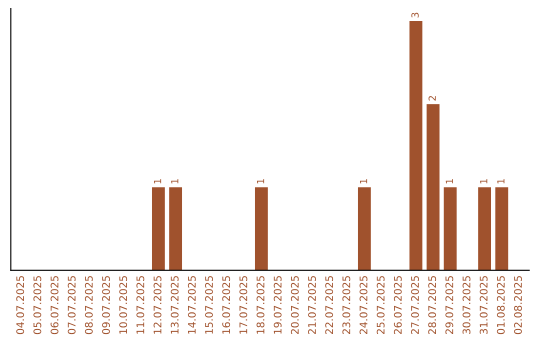 The height and width of the screenshot is (340, 540). I want to click on x-tick-label: 22.07.2025, so click(329, 305).